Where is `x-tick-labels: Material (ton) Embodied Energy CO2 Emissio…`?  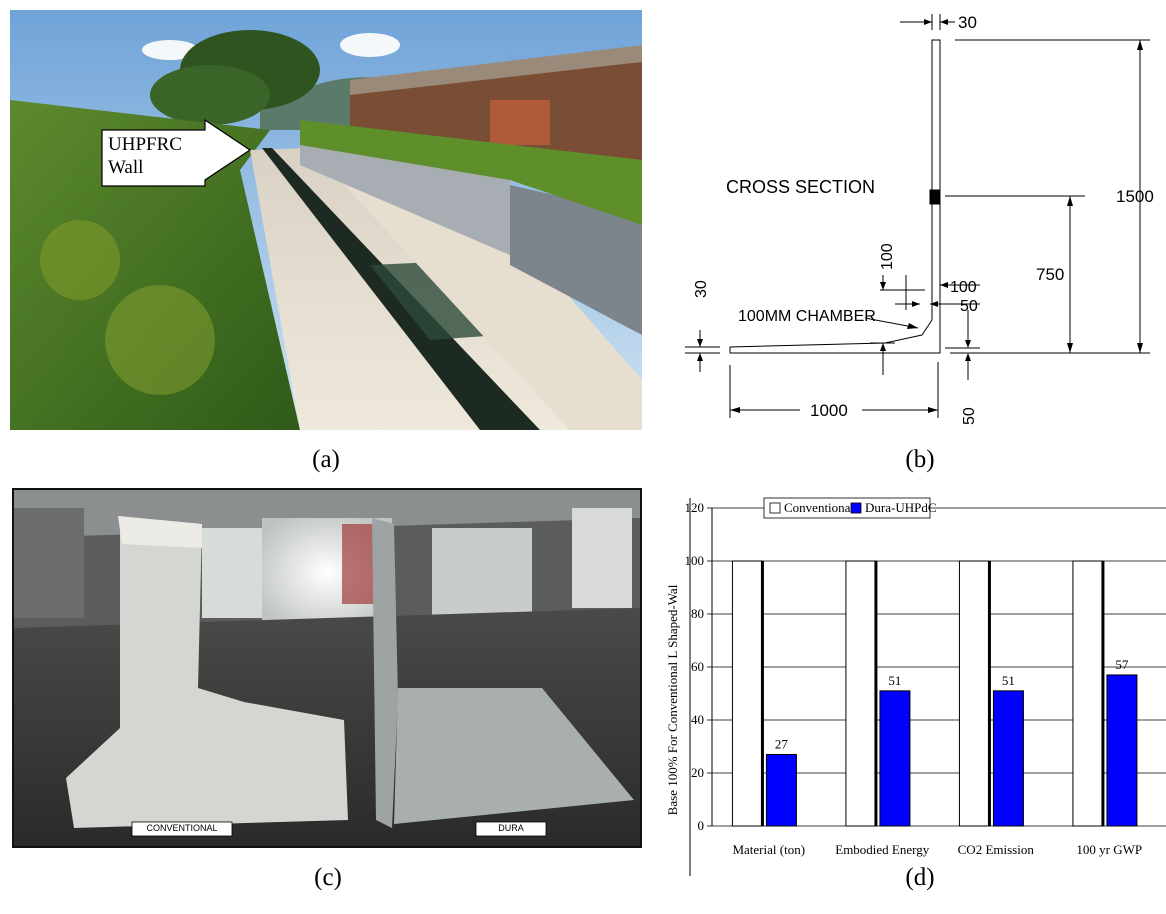 x-tick-labels: Material (ton) Embodied Energy CO2 Emissio… is located at coordinates (937, 849).